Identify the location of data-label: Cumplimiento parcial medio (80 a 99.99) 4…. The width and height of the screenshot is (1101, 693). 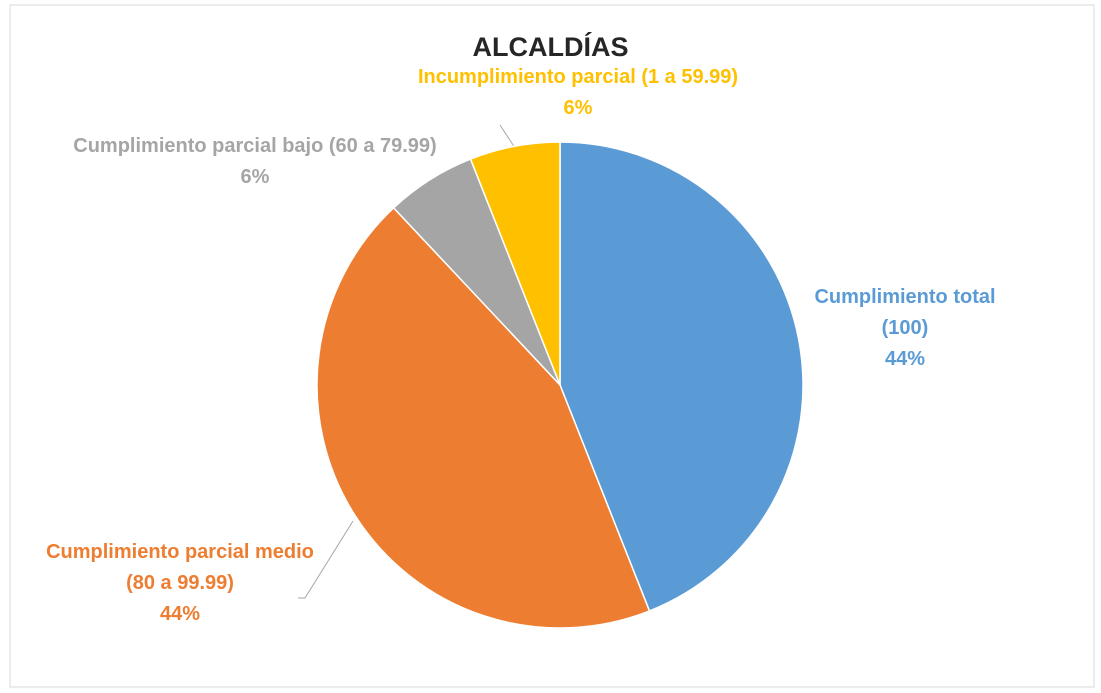
(180, 583).